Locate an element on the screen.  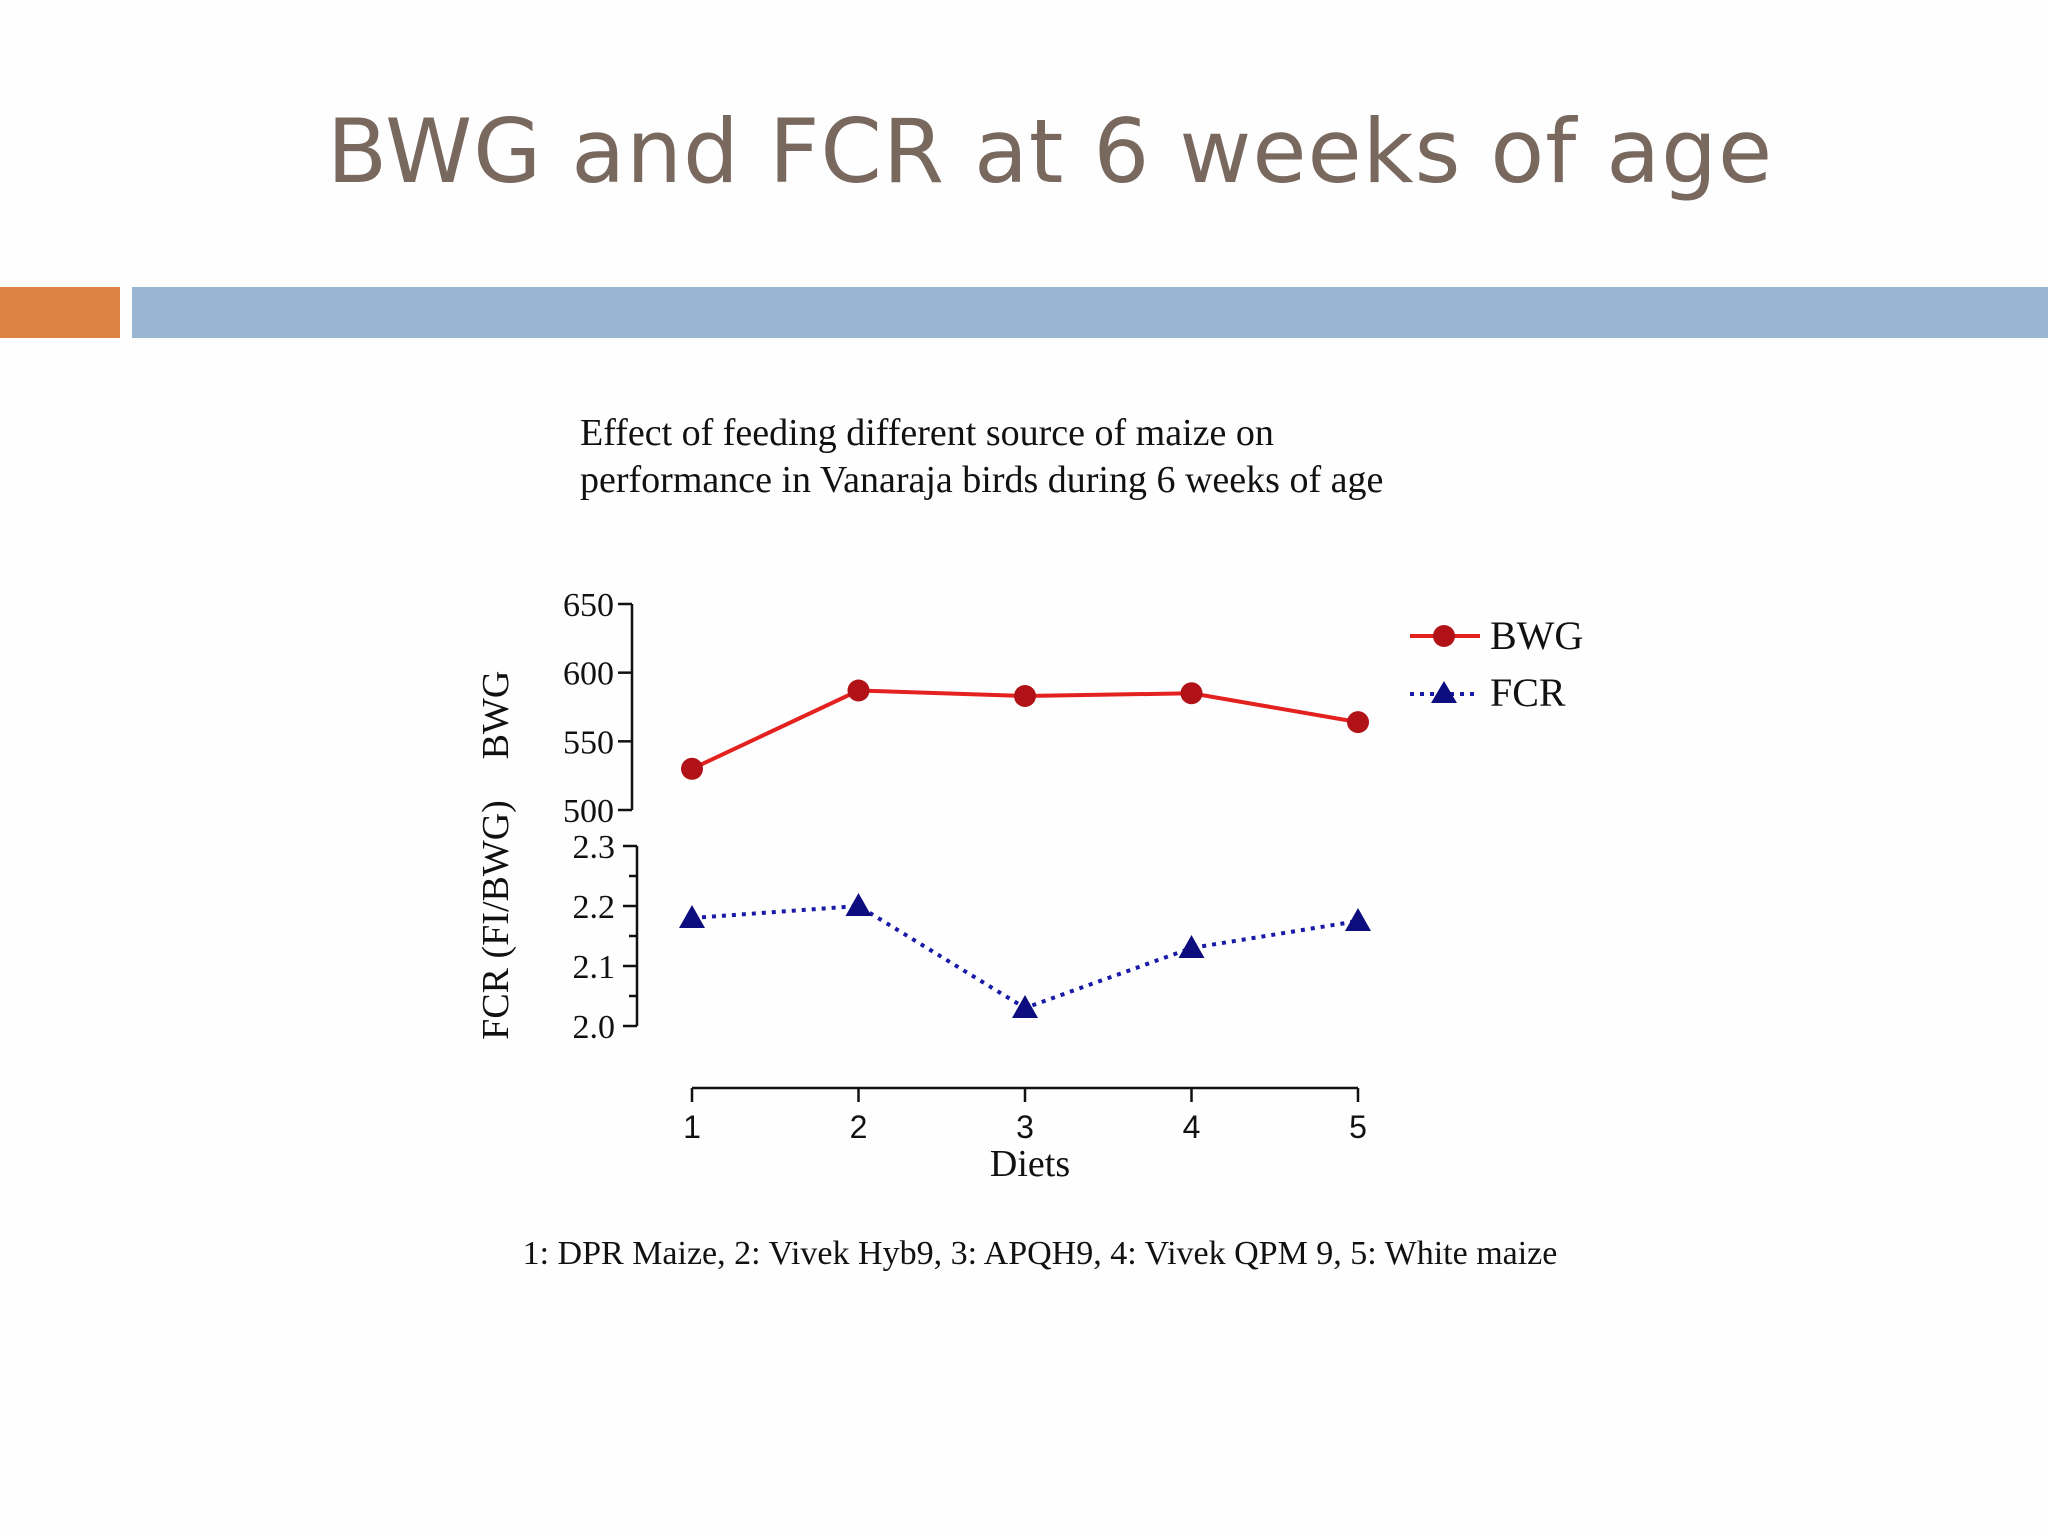
fcr-y-tick-label: 2.3 is located at coordinates (594, 847).